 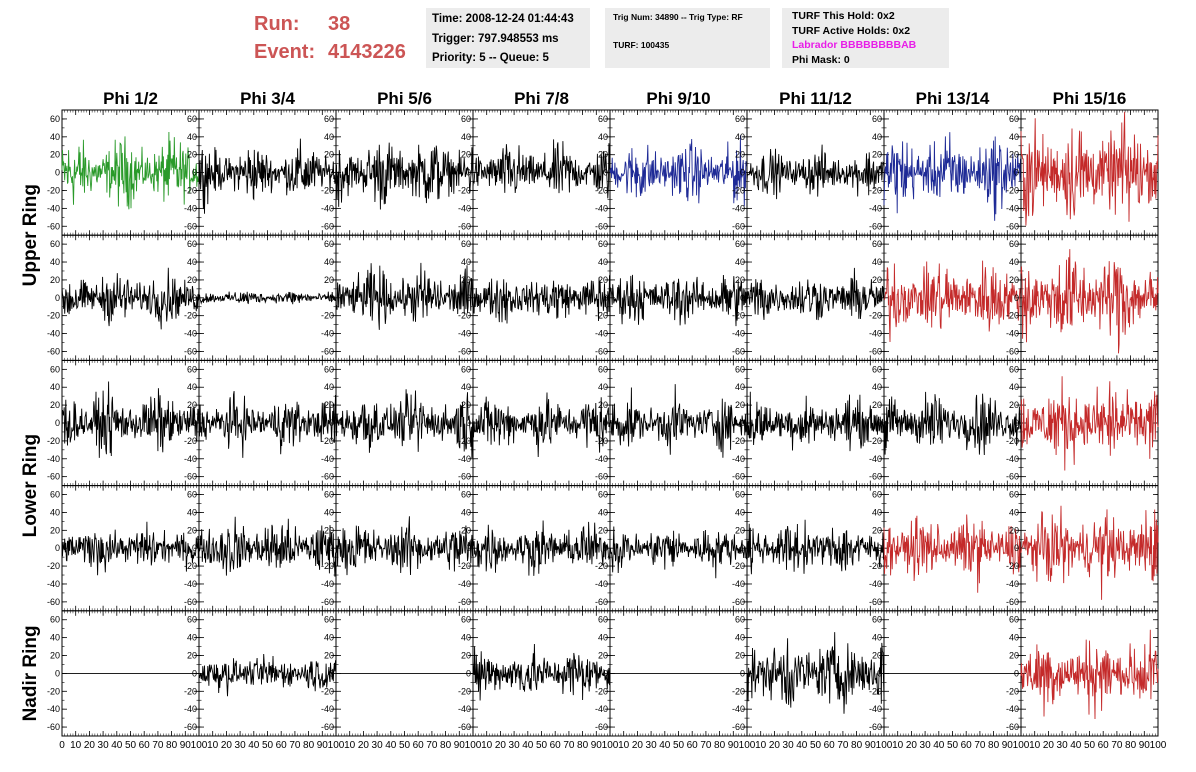 What do you see at coordinates (130, 98) in the screenshot?
I see `column-title: Phi 1/2` at bounding box center [130, 98].